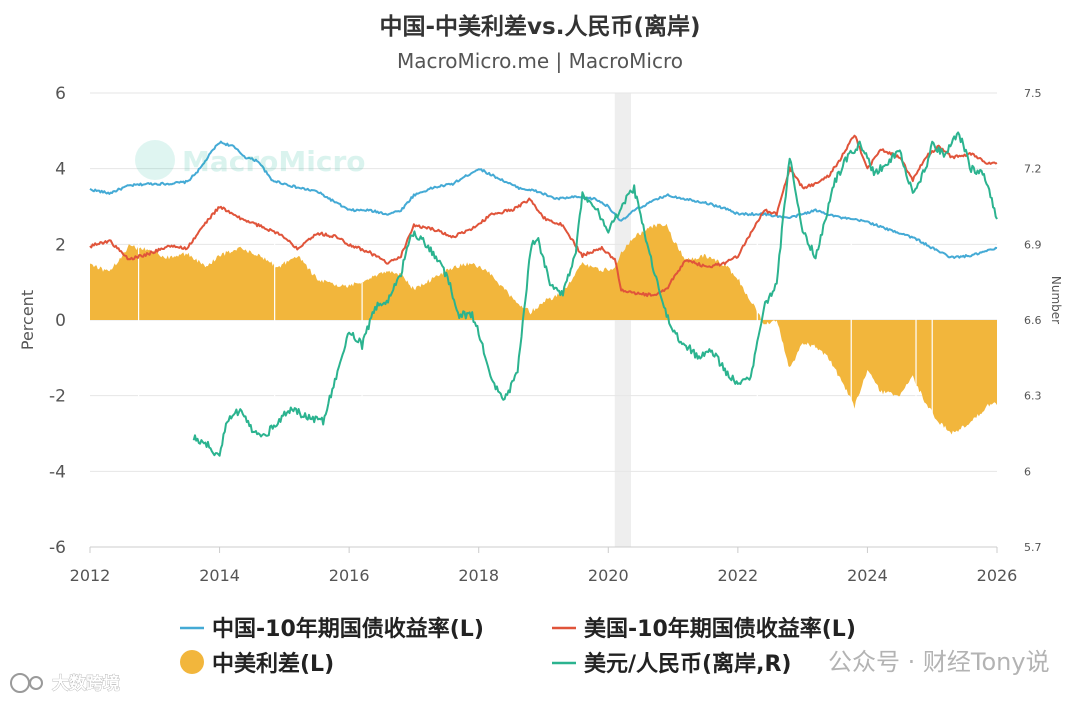  I want to click on legend-item-us10y: 美国-10年期国债收益率(L), so click(704, 629).